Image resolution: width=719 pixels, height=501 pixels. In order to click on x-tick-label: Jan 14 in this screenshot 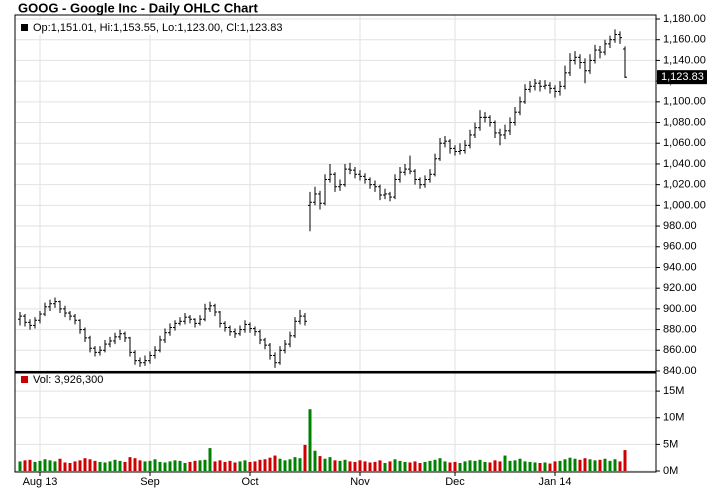, I will do `click(554, 482)`.